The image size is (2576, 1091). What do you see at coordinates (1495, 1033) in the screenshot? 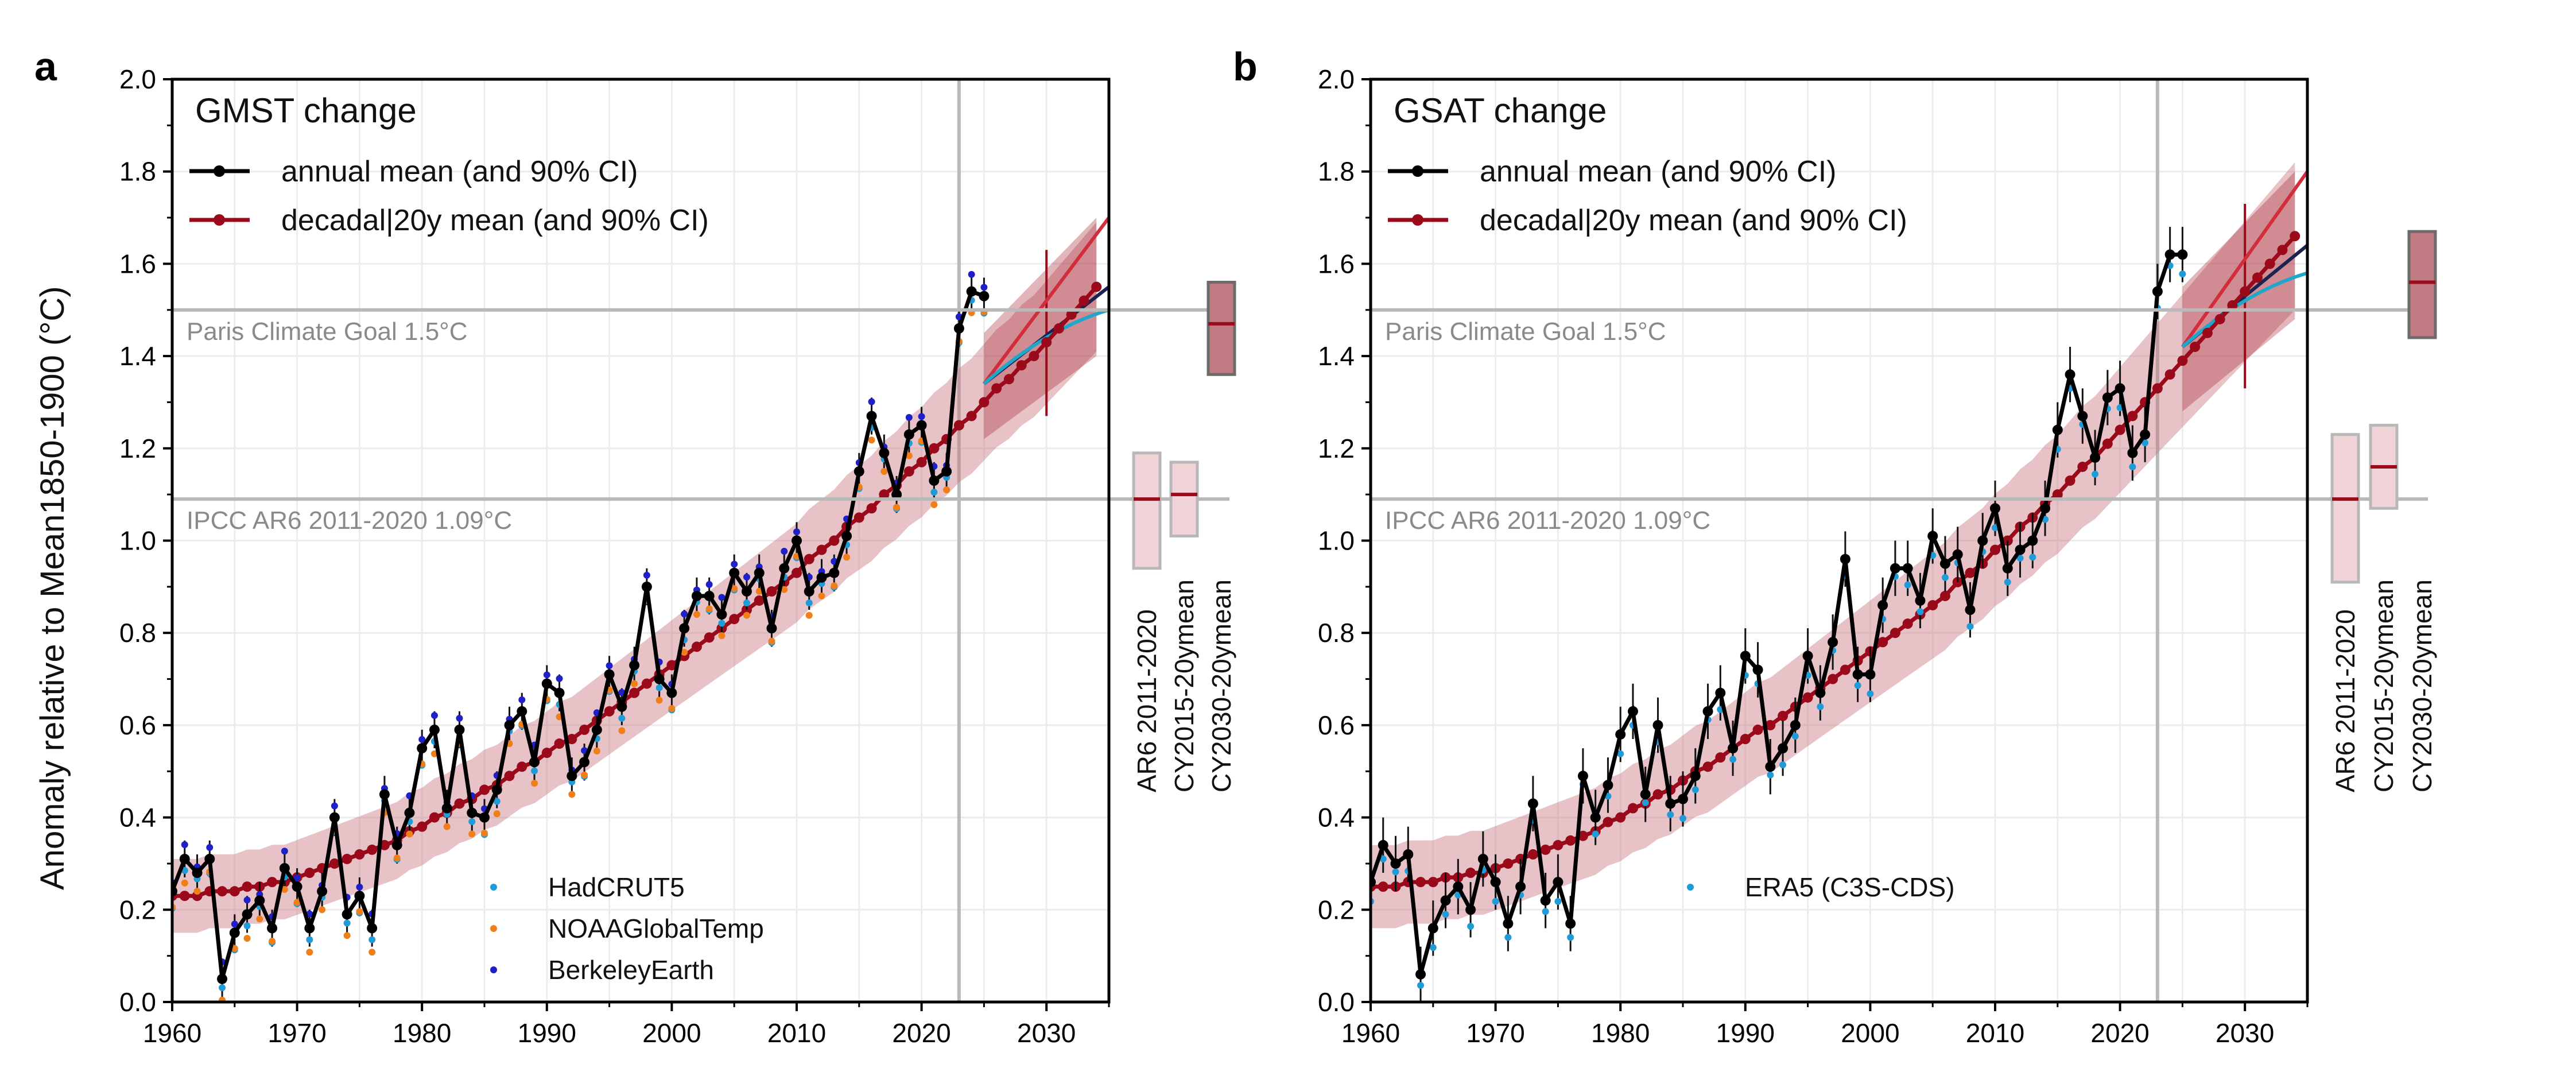
I see `x-tick-label: 1970` at bounding box center [1495, 1033].